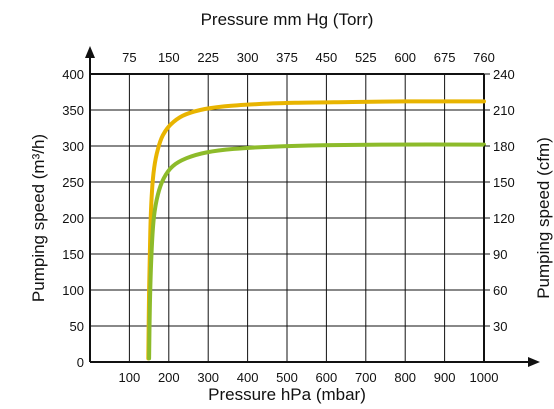 This screenshot has width=554, height=409. I want to click on y-axis-arrow-icon, so click(90, 52).